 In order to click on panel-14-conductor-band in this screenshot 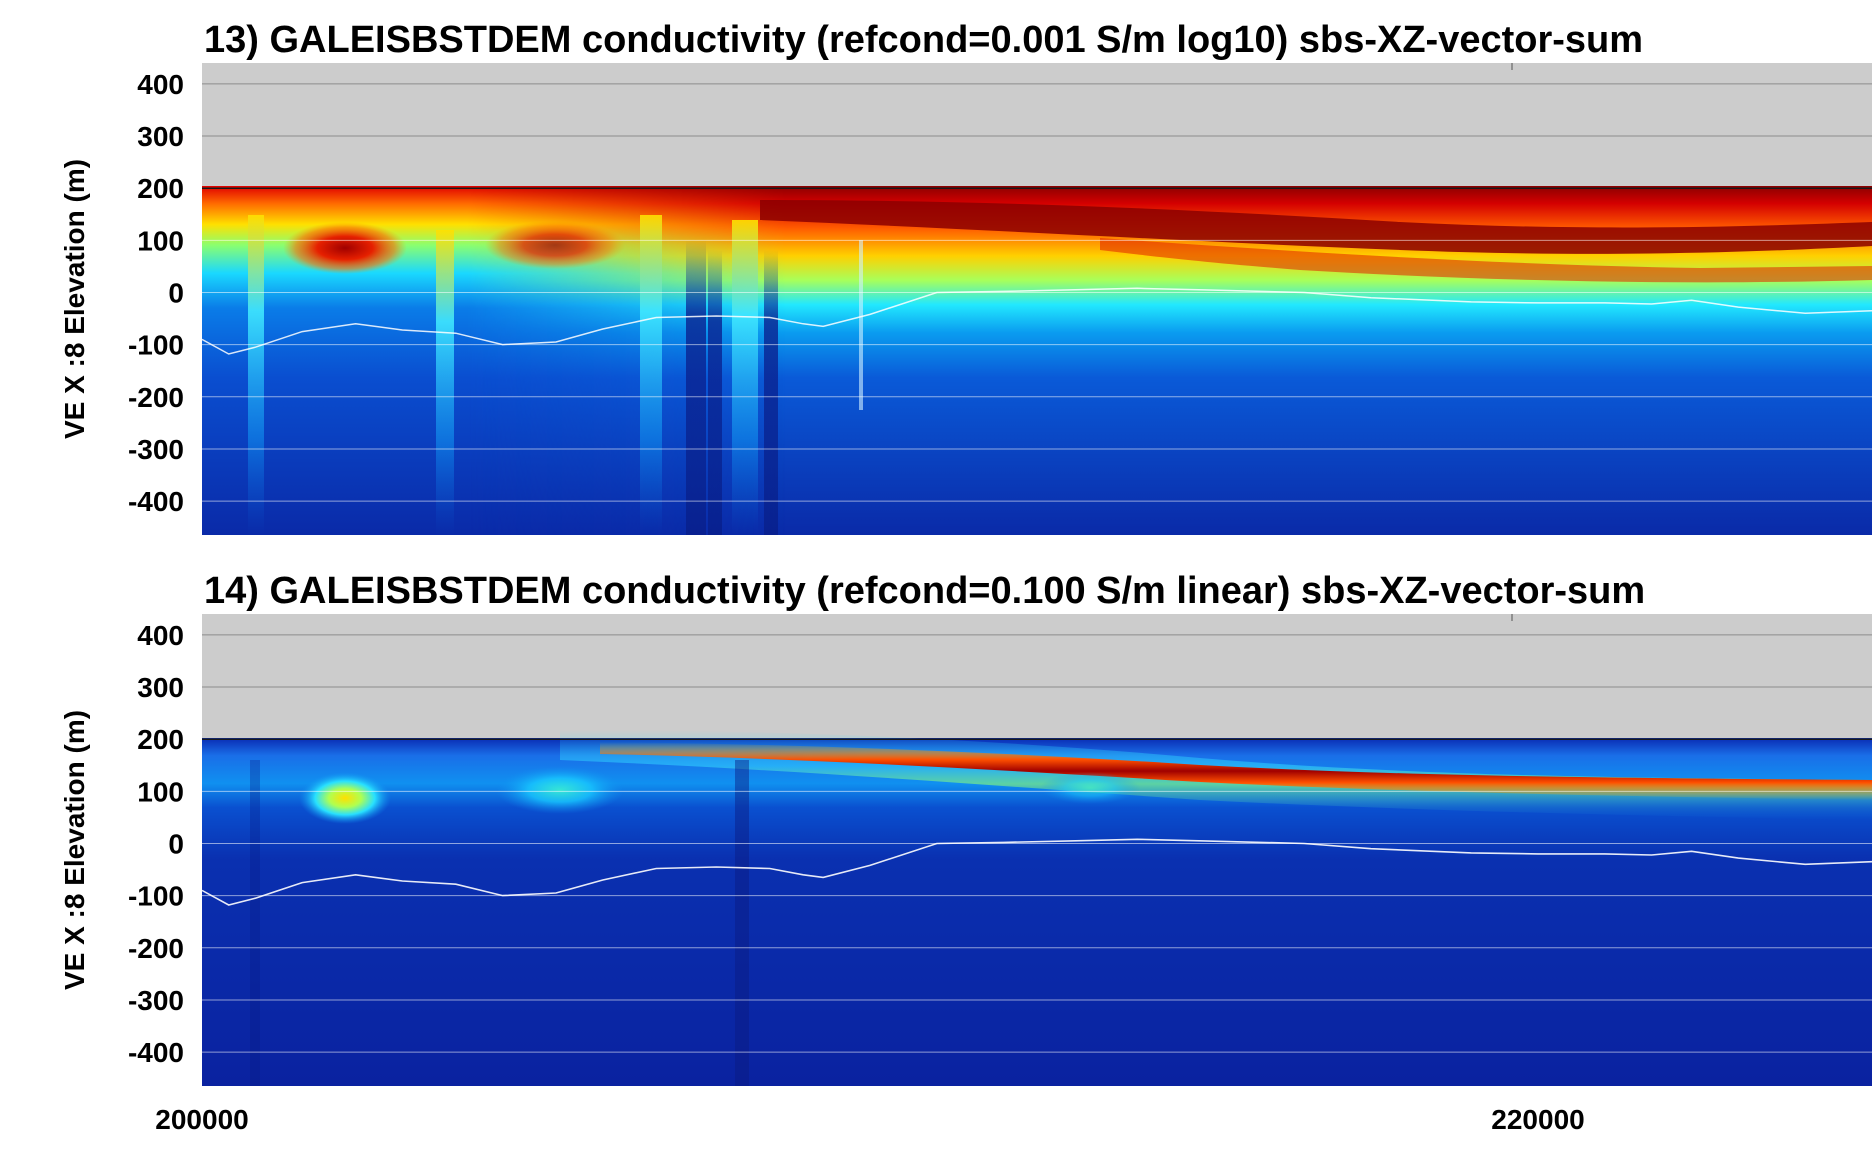, I will do `click(1236, 771)`.